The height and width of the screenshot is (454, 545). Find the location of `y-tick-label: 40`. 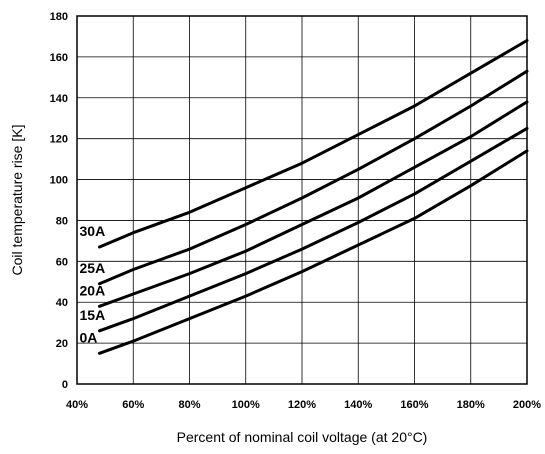

y-tick-label: 40 is located at coordinates (62, 303).